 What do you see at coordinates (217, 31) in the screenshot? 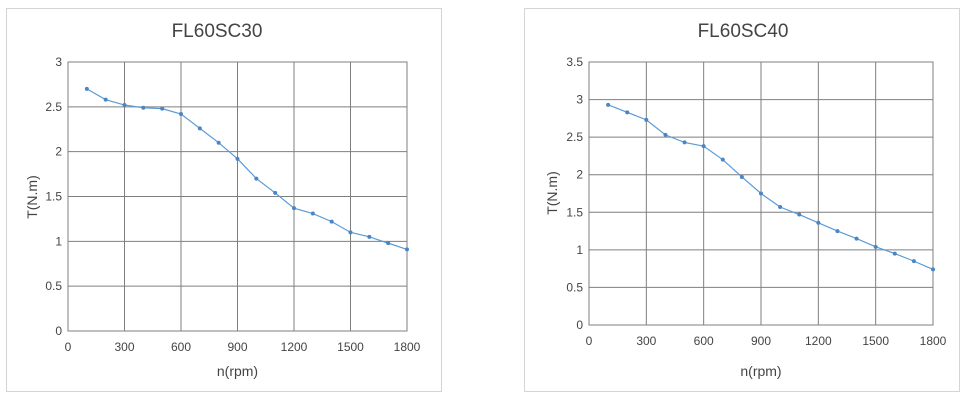
I see `chart-title: FL60SC30` at bounding box center [217, 31].